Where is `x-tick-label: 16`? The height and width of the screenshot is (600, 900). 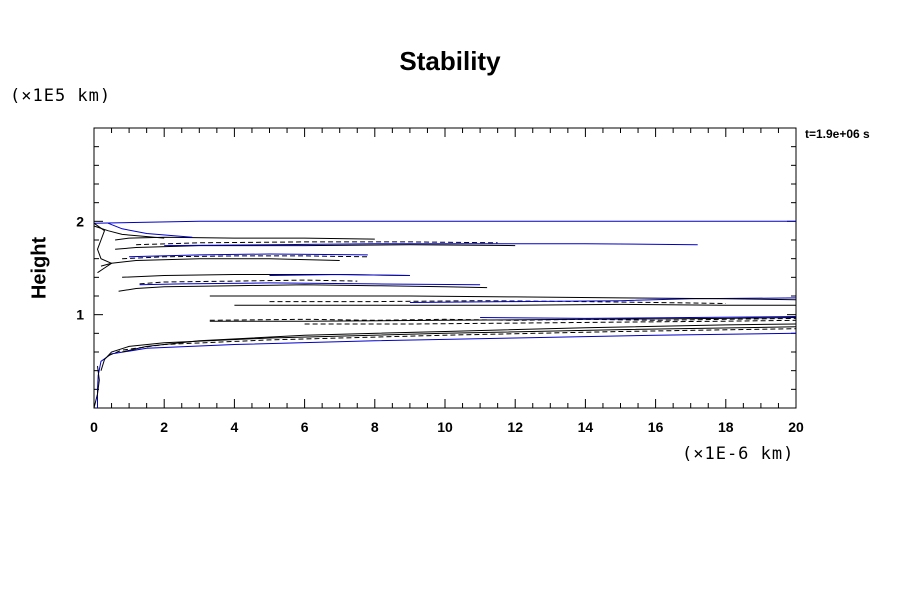 x-tick-label: 16 is located at coordinates (656, 427).